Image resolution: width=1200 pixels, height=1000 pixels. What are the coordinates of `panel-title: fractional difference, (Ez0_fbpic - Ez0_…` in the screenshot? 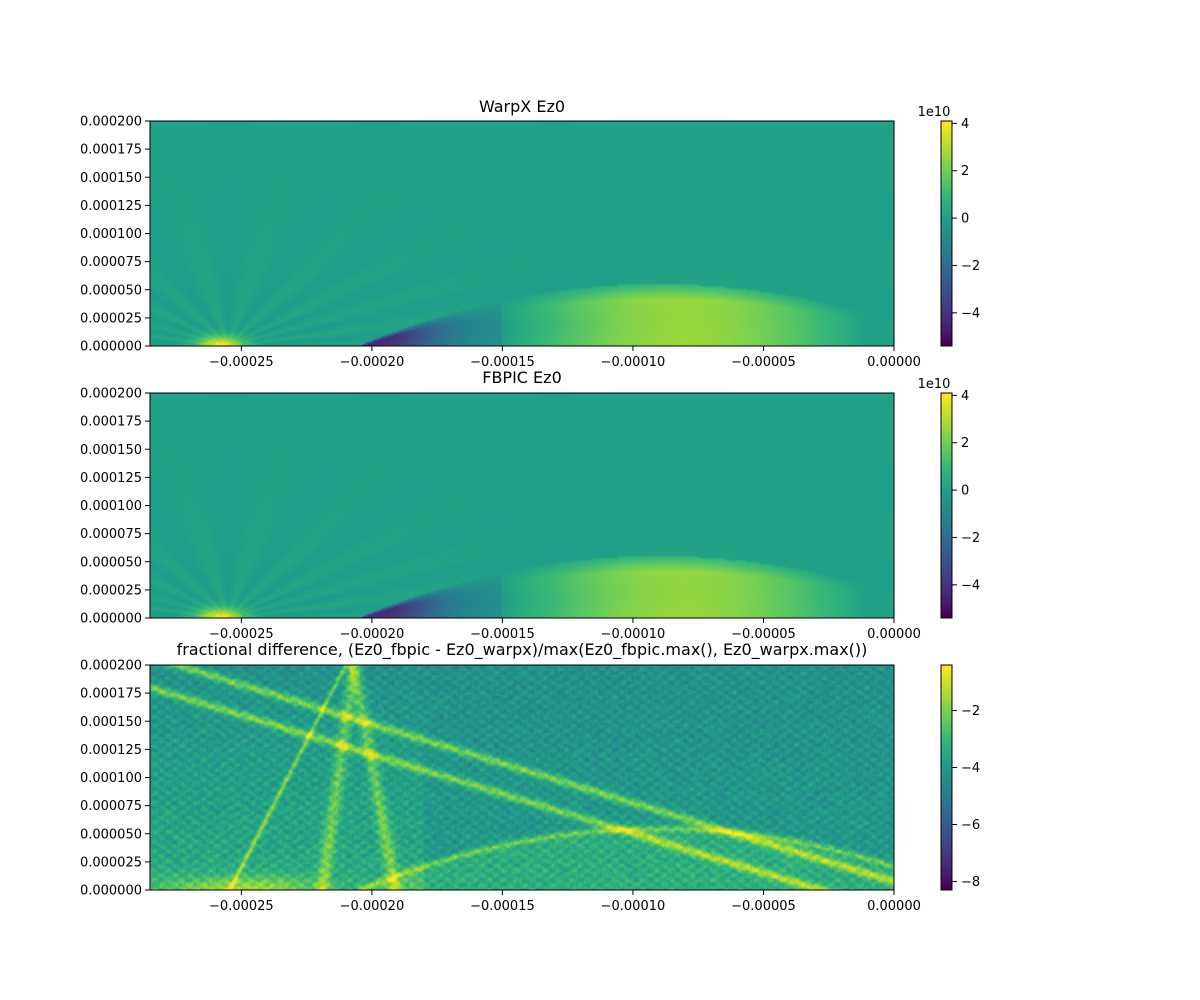 It's located at (522, 650).